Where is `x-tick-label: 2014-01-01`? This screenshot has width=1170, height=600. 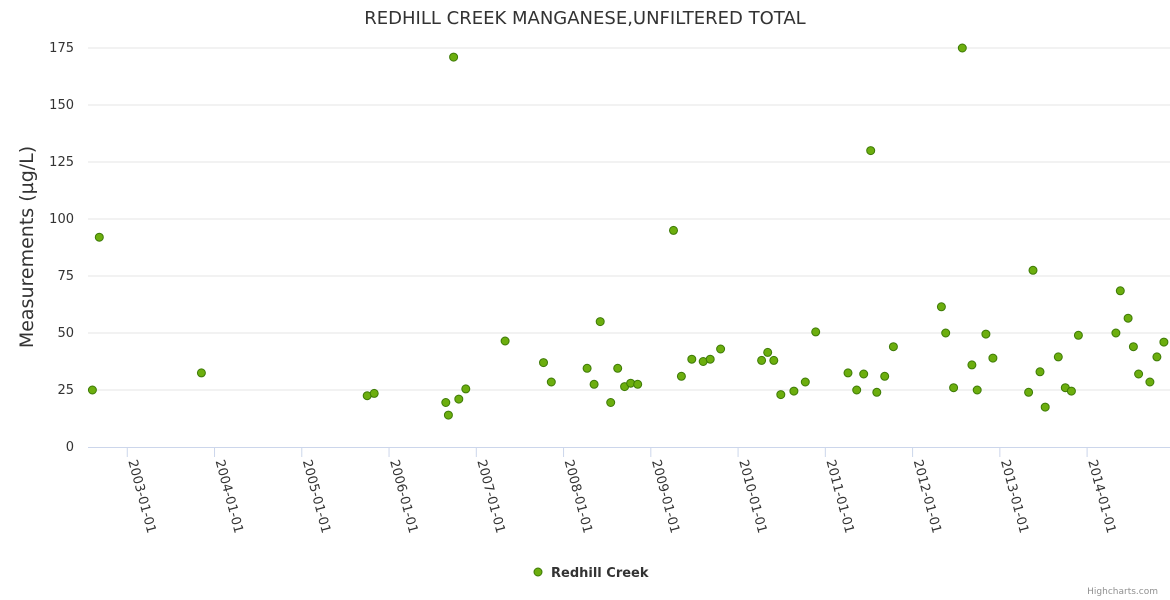
x-tick-label: 2014-01-01 is located at coordinates (1101, 496).